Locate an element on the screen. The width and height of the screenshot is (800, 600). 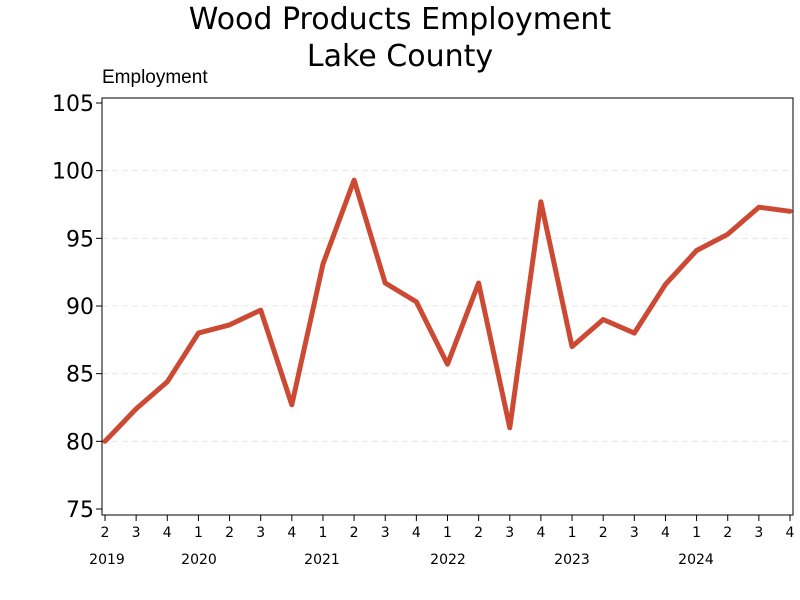
y-tick-label: 80 is located at coordinates (80, 442).